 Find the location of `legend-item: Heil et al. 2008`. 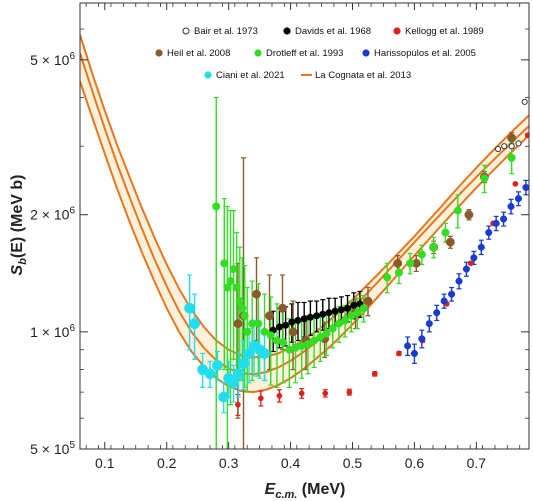

legend-item: Heil et al. 2008 is located at coordinates (192, 53).